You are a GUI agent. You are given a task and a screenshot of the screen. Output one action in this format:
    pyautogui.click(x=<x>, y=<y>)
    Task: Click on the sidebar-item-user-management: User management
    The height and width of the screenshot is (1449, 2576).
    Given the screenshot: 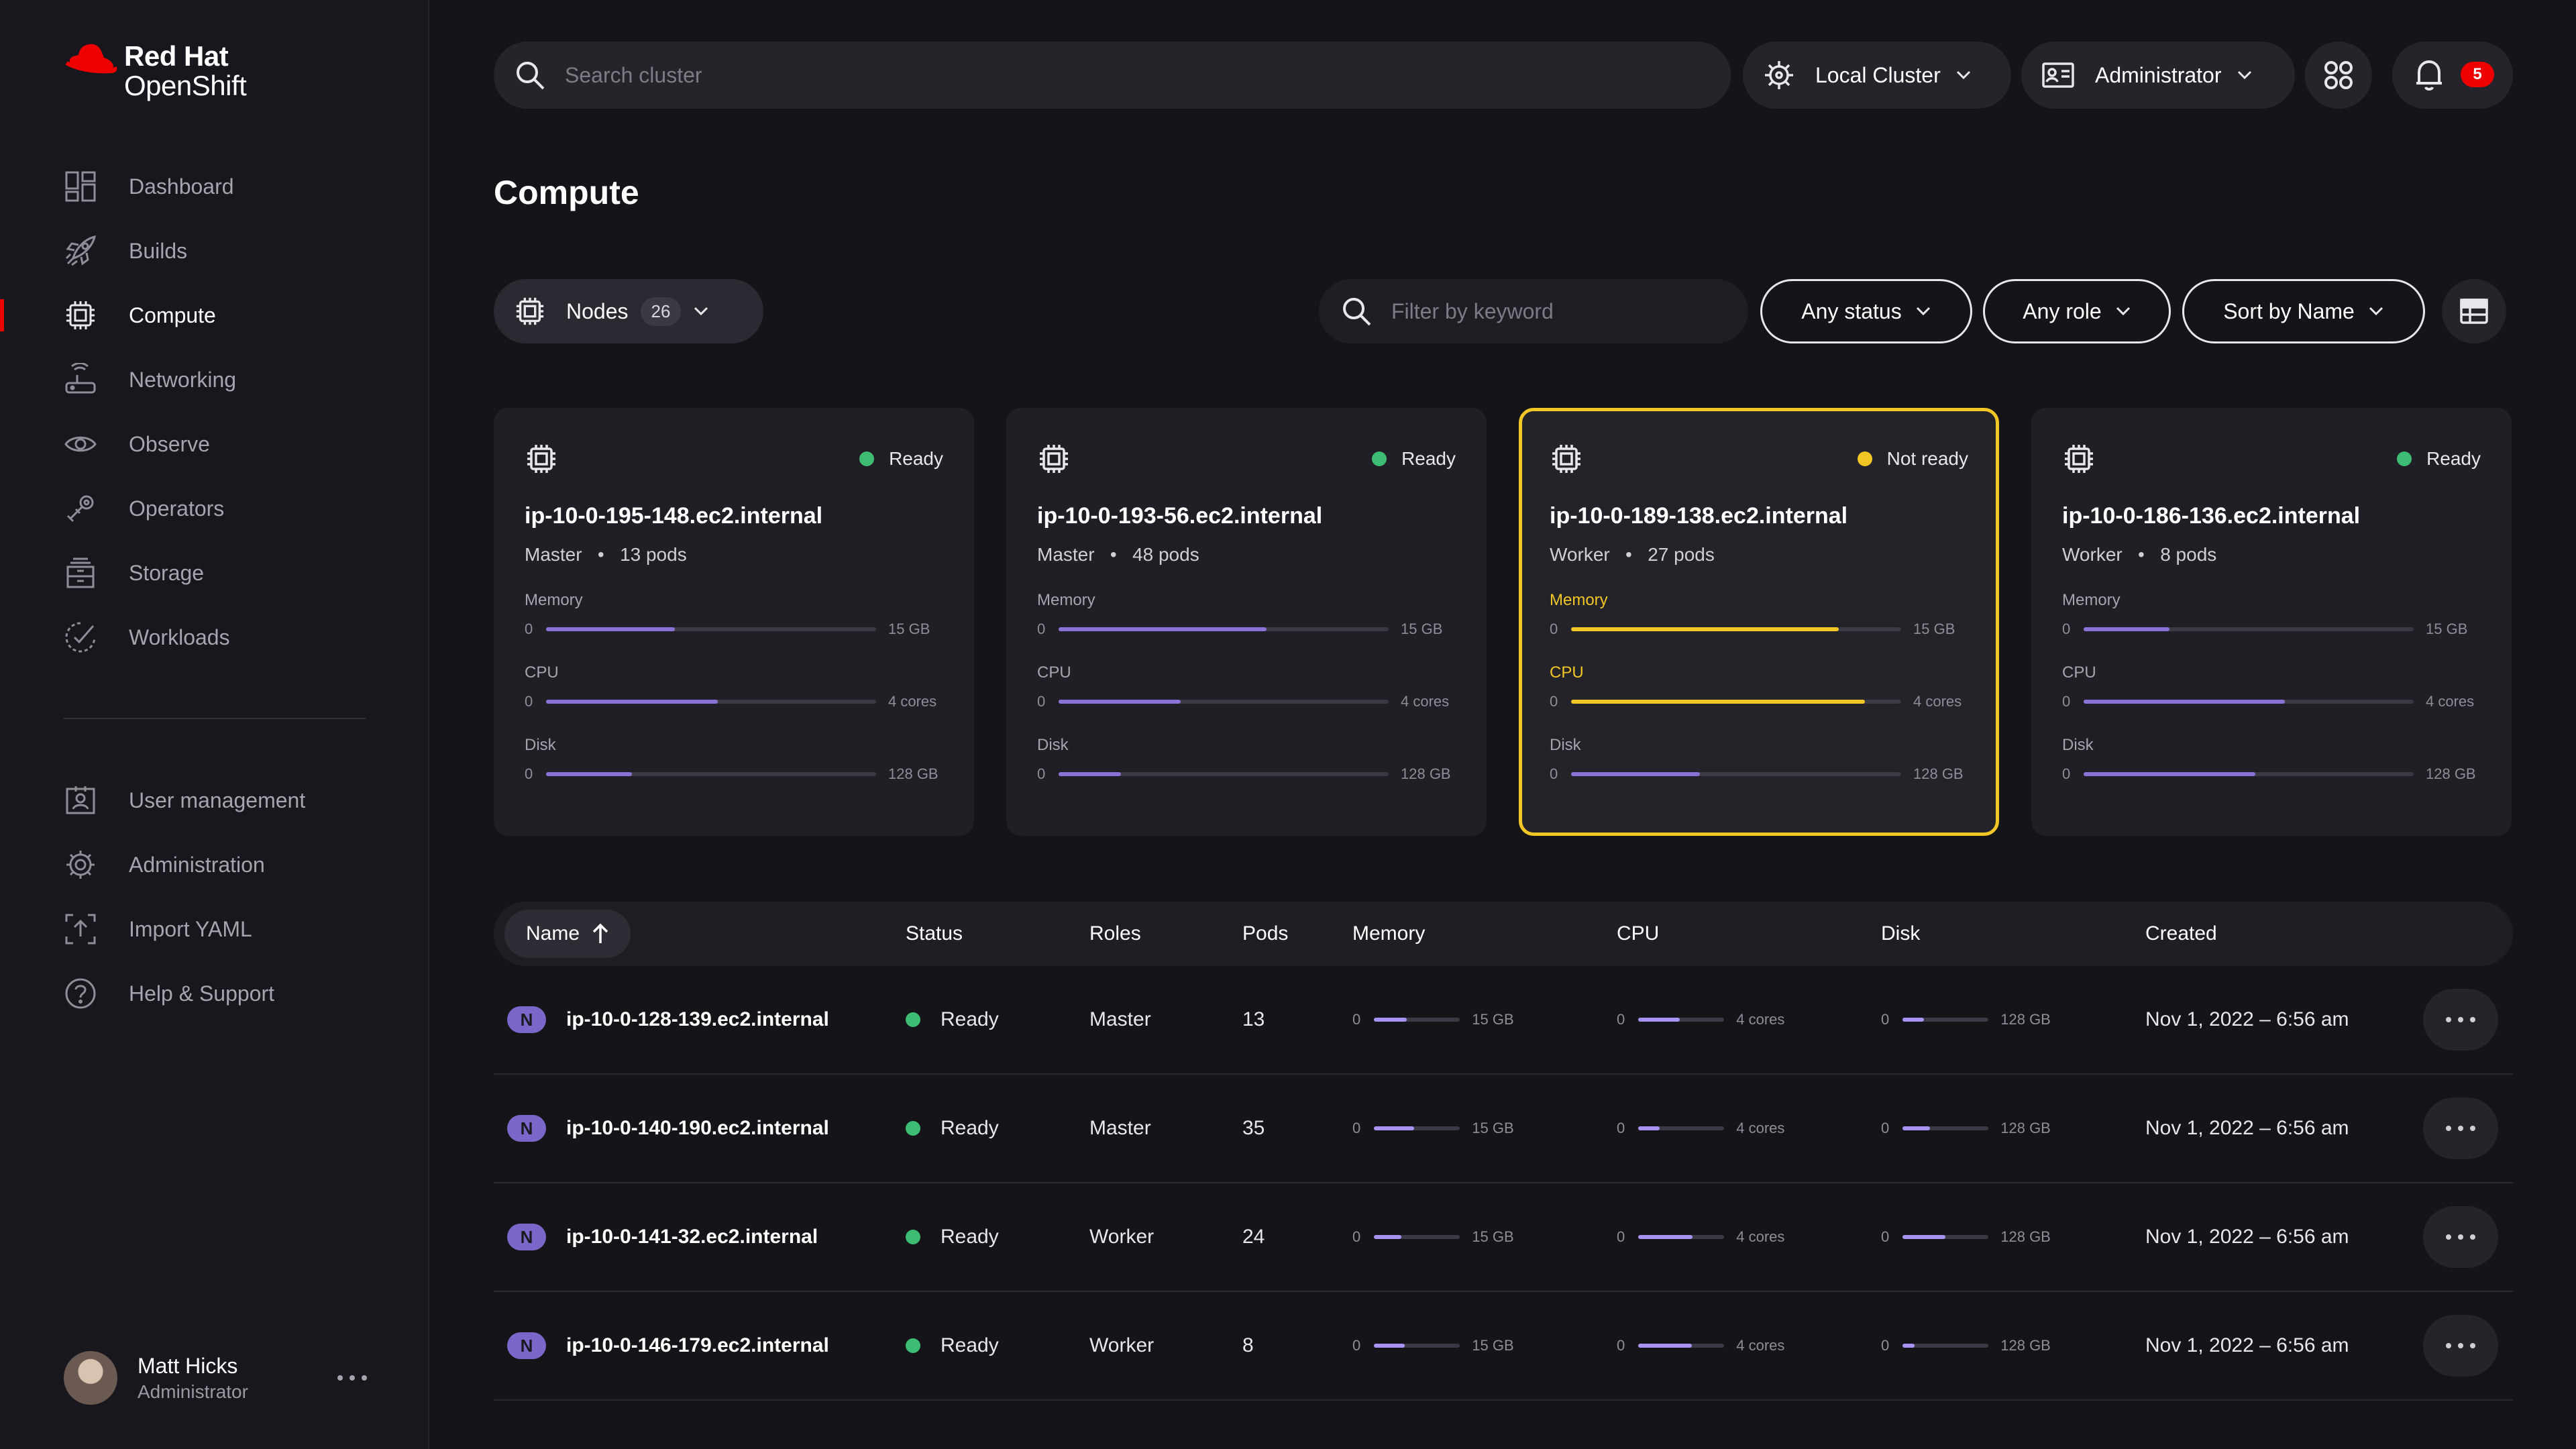 What is the action you would take?
    pyautogui.click(x=214, y=800)
    